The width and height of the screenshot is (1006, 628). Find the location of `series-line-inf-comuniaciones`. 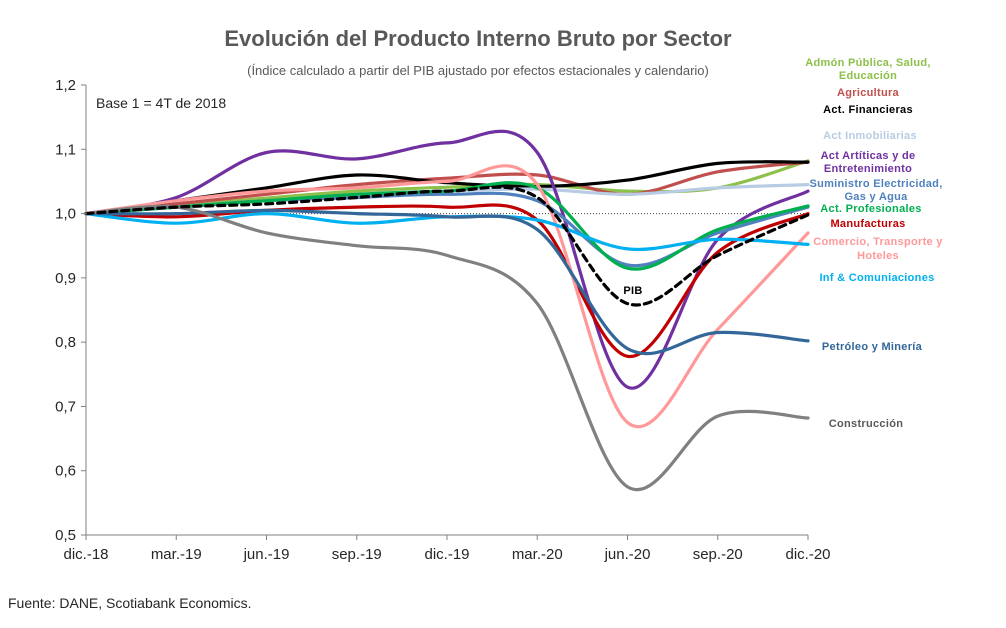

series-line-inf-comuniaciones is located at coordinates (447, 232).